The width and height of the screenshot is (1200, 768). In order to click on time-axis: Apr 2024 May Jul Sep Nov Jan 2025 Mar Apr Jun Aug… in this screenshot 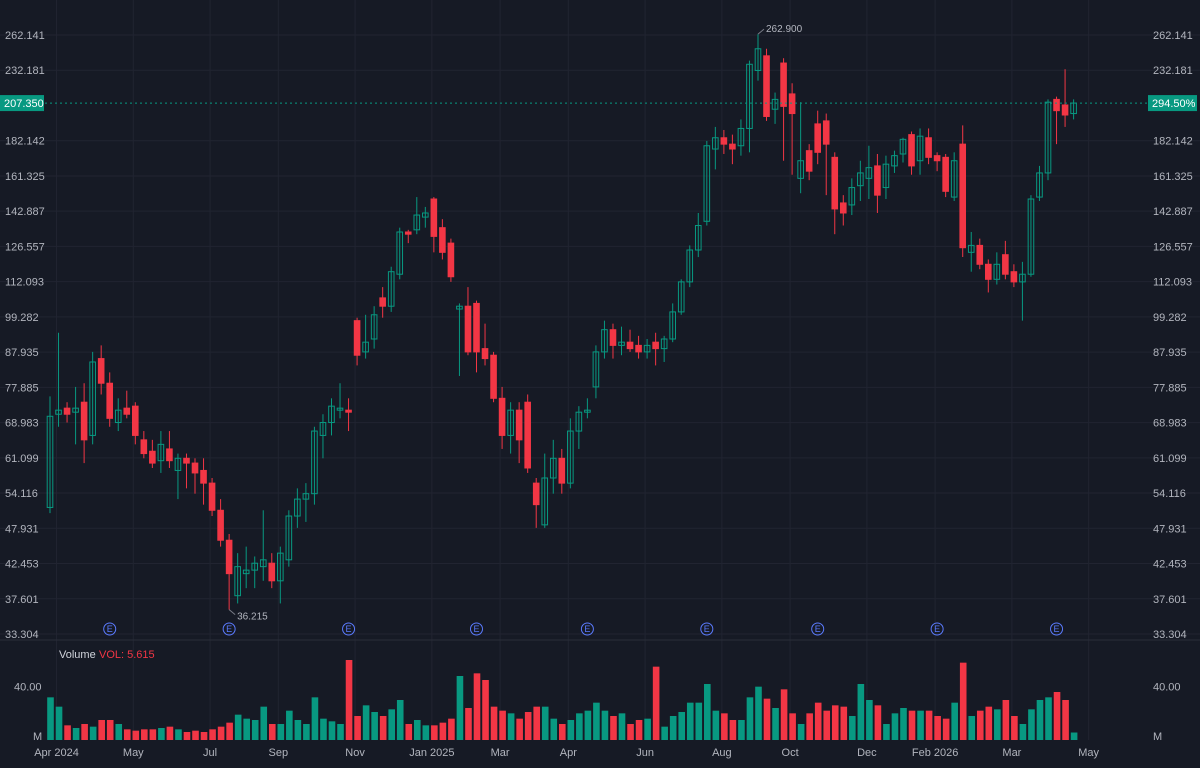, I will do `click(566, 753)`.